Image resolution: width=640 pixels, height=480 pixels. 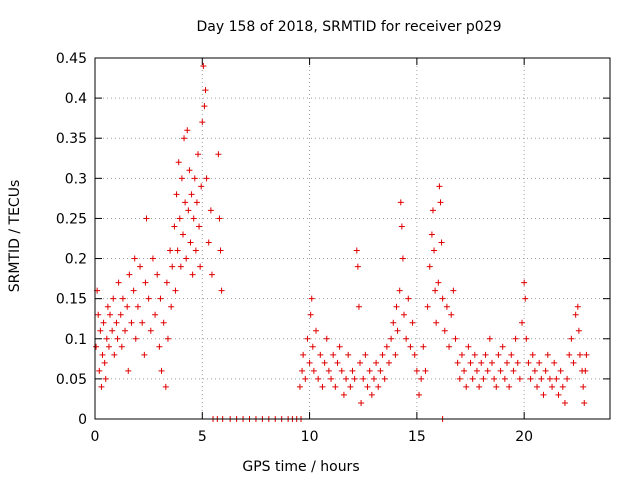 I want to click on y-tick-label: 0.3, so click(x=76, y=179).